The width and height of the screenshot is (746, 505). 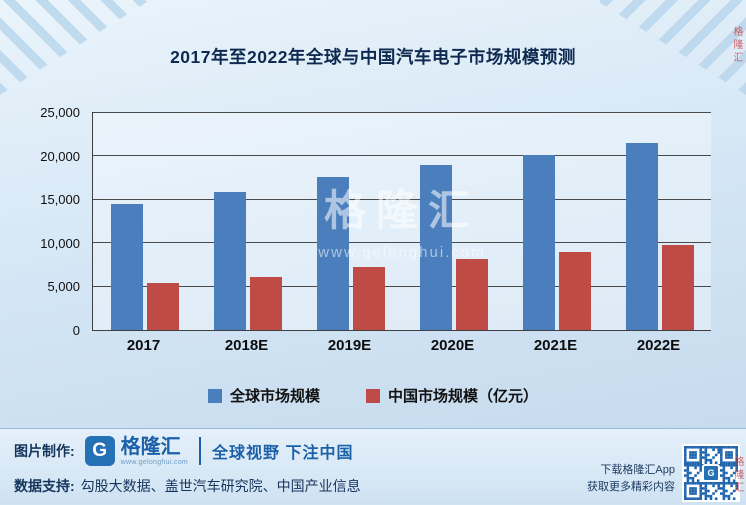 I want to click on vertical-divider, so click(x=200, y=451).